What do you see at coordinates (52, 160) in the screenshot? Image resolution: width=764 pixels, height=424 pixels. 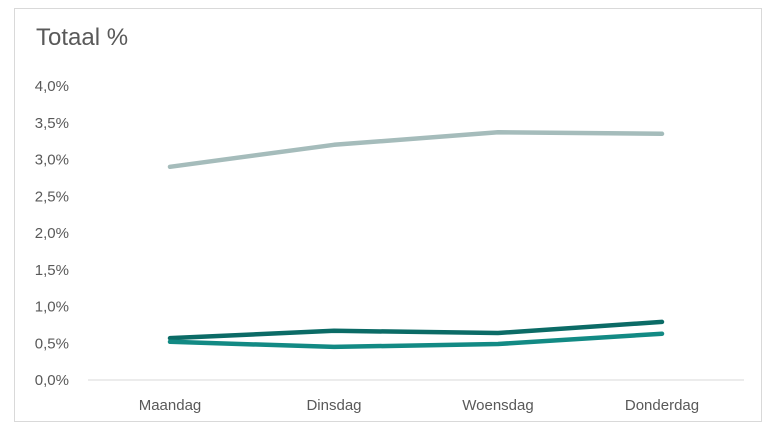 I see `y-tick-label: 3,0%` at bounding box center [52, 160].